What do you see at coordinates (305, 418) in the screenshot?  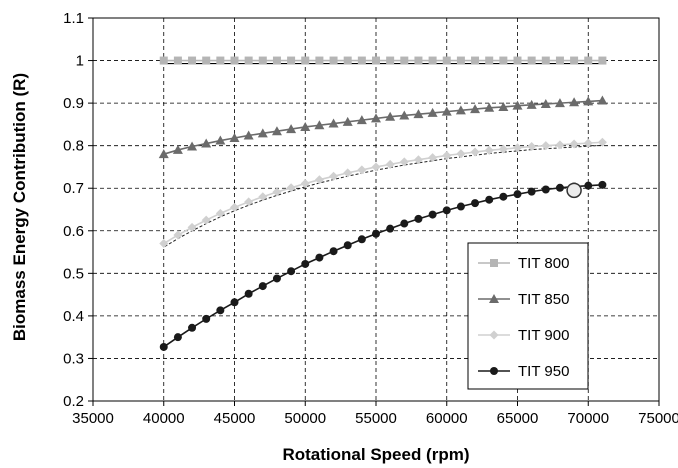 I see `x-tick-label: 50000` at bounding box center [305, 418].